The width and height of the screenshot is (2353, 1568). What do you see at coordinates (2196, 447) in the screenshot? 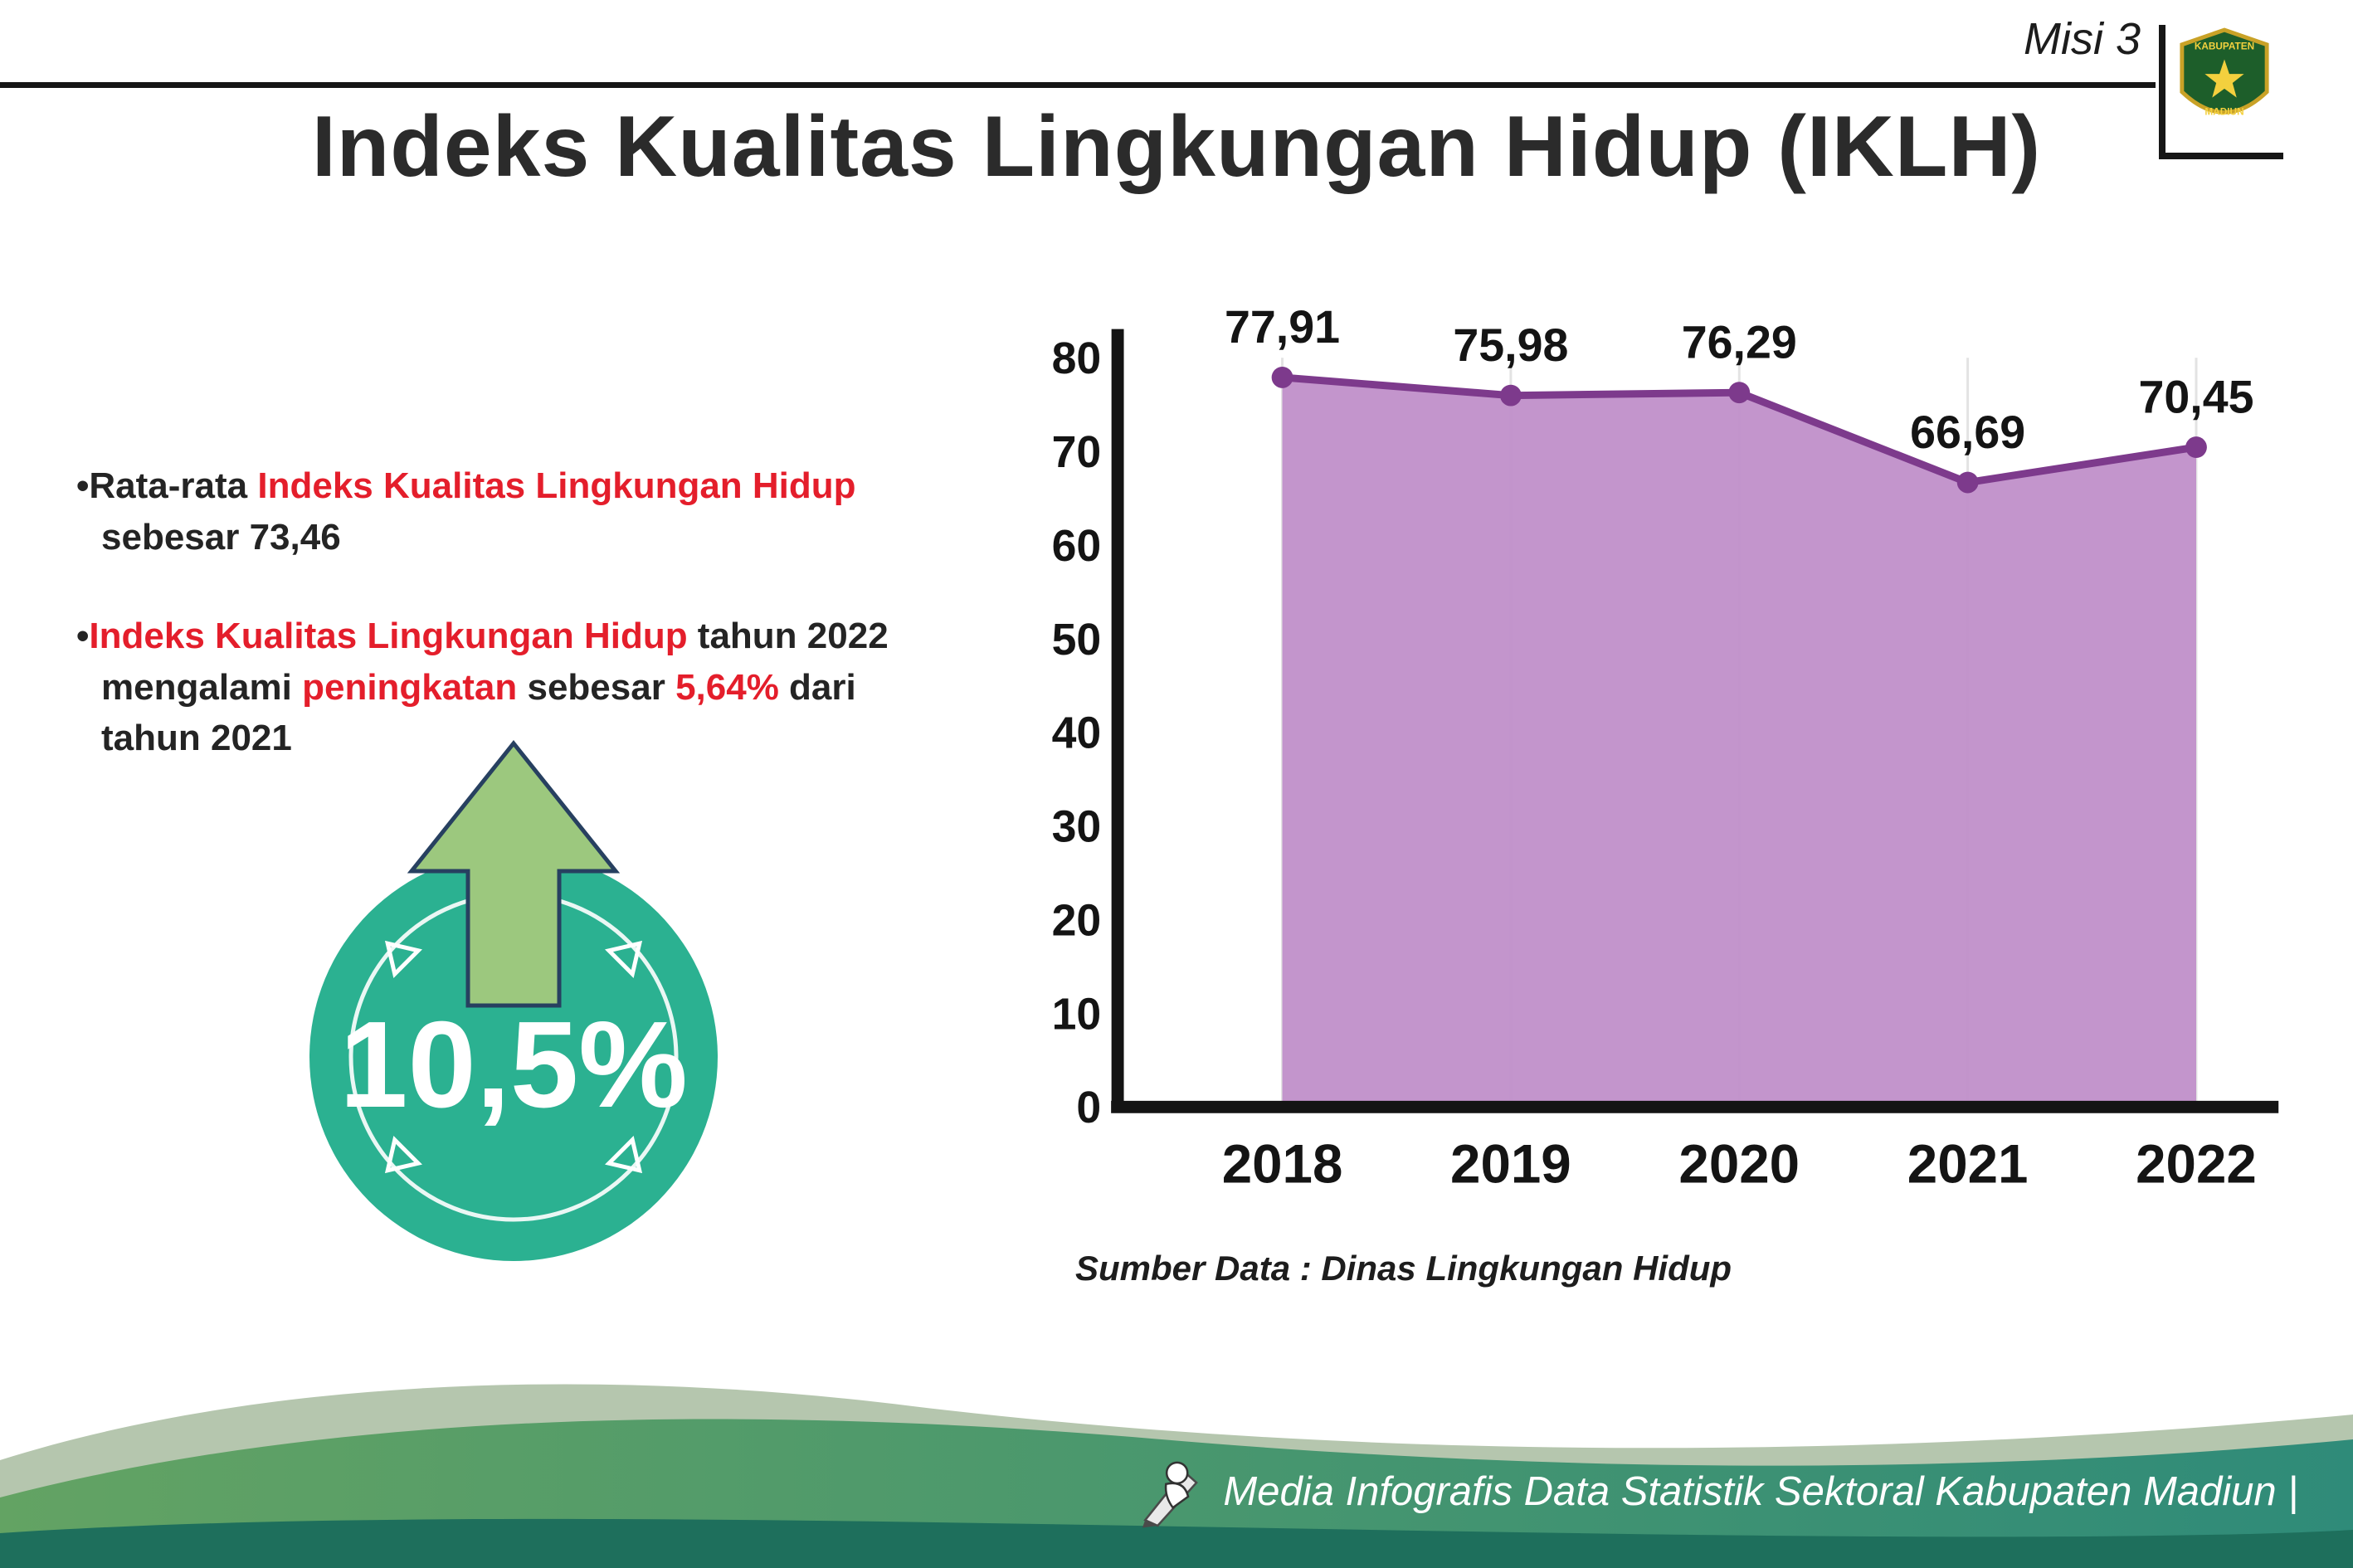
I see `data-point-2022` at bounding box center [2196, 447].